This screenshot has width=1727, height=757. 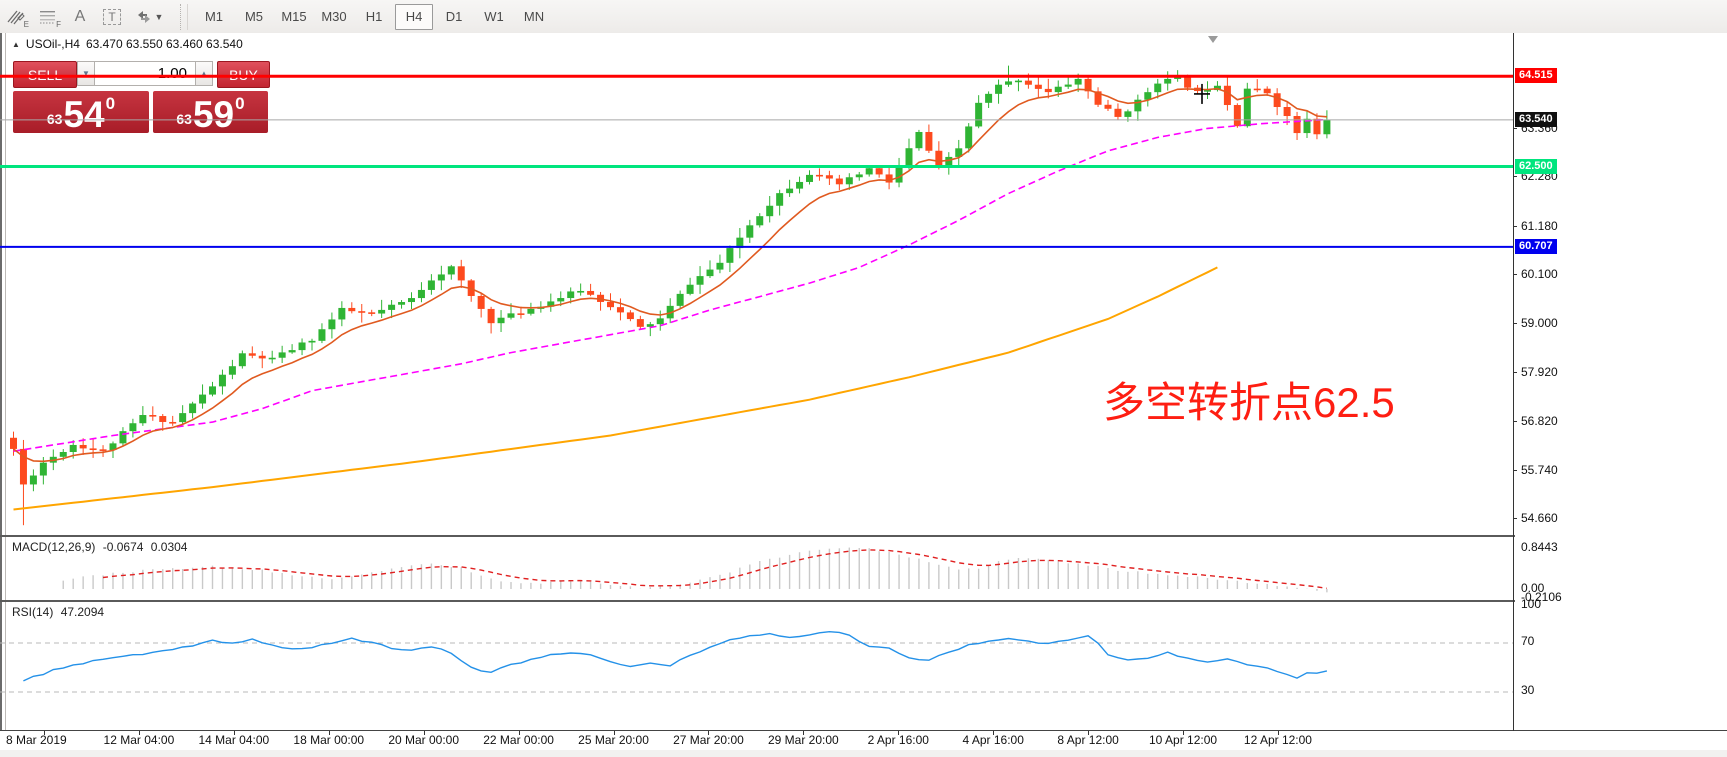 What do you see at coordinates (204, 73) in the screenshot?
I see `volume-up-button: ▲` at bounding box center [204, 73].